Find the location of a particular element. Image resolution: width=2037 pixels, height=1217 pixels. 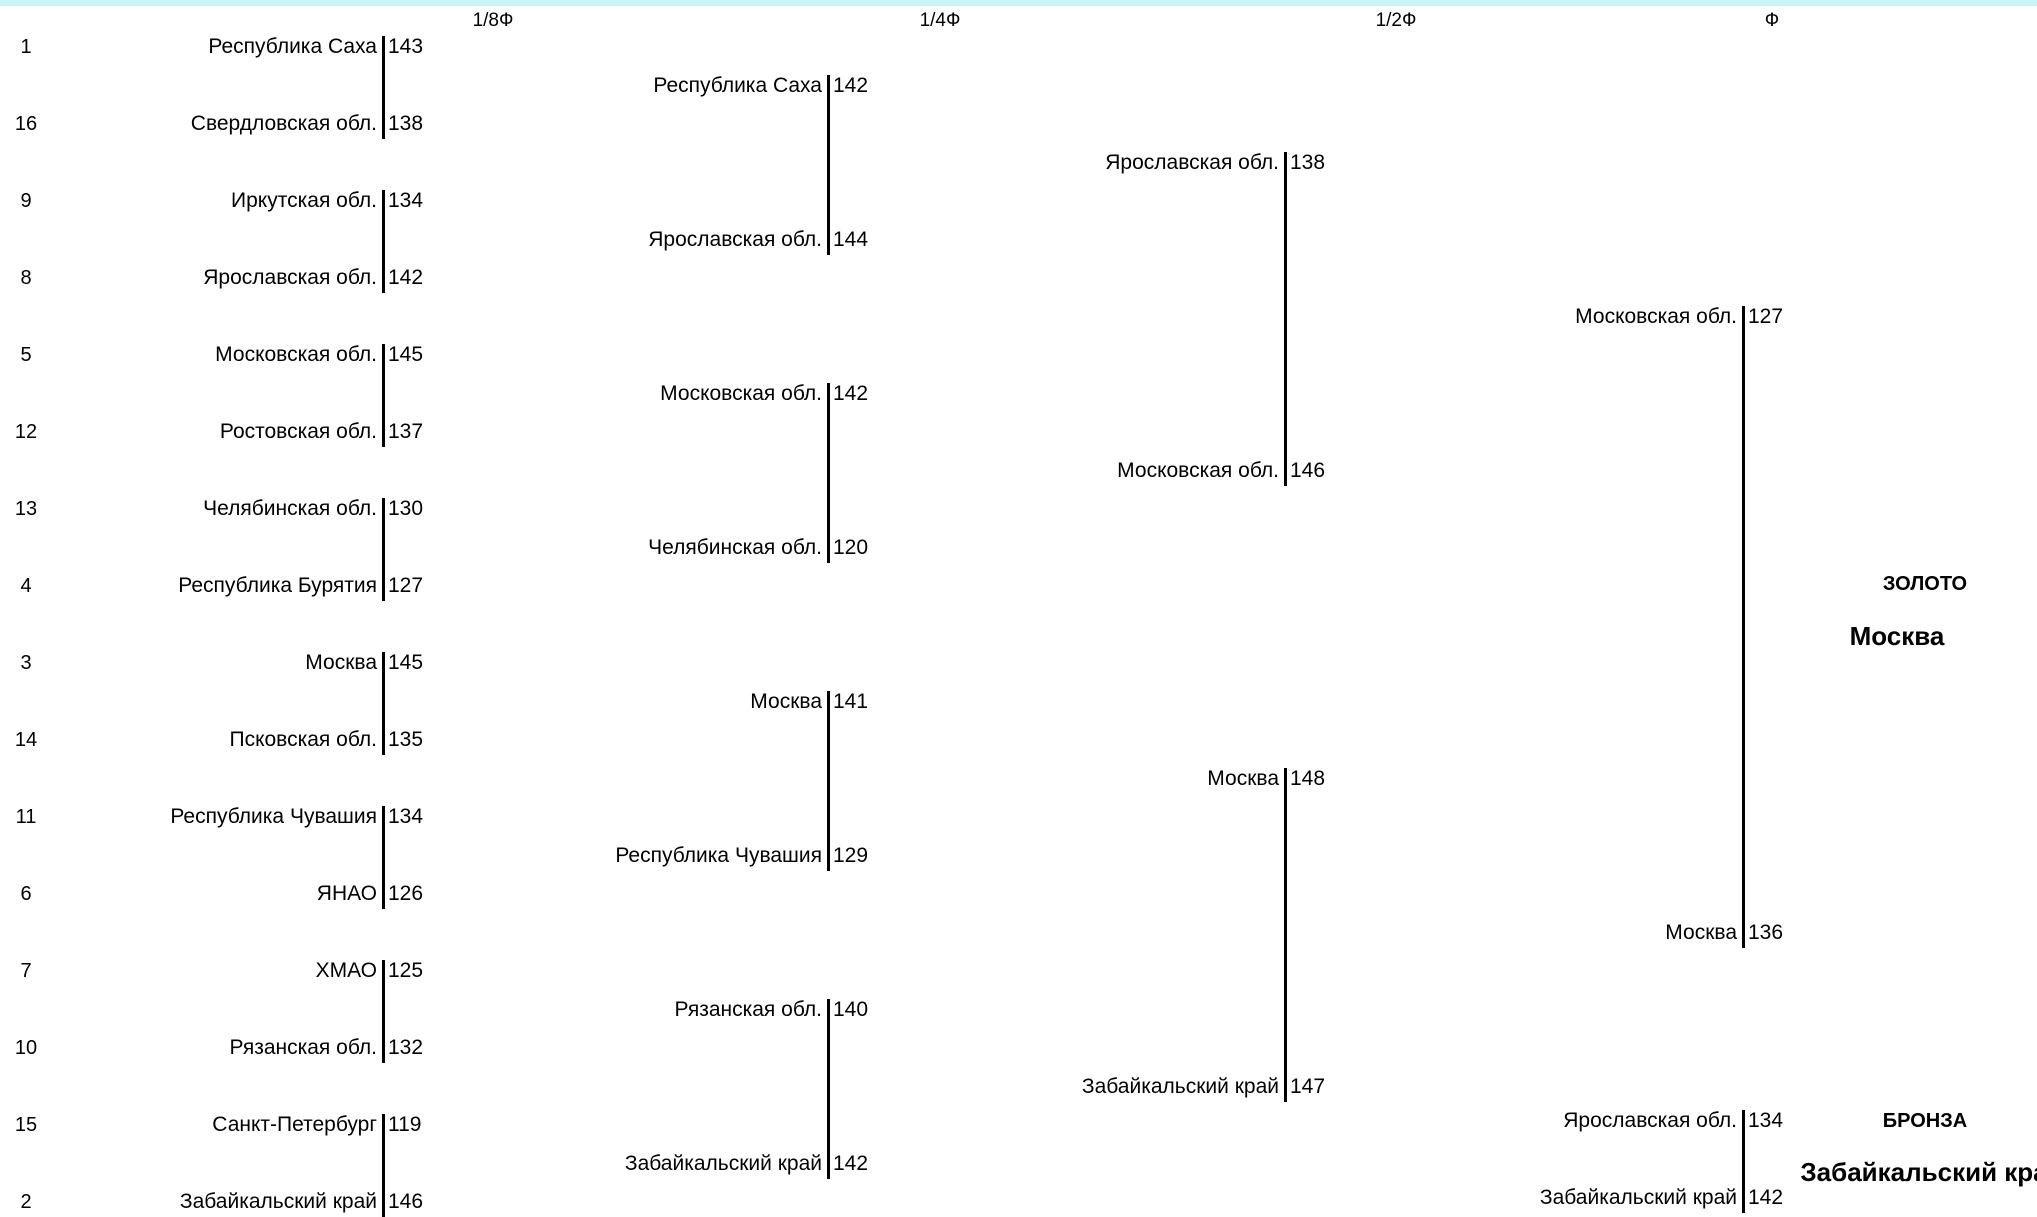

round-header: 1/2Ф is located at coordinates (1396, 20).